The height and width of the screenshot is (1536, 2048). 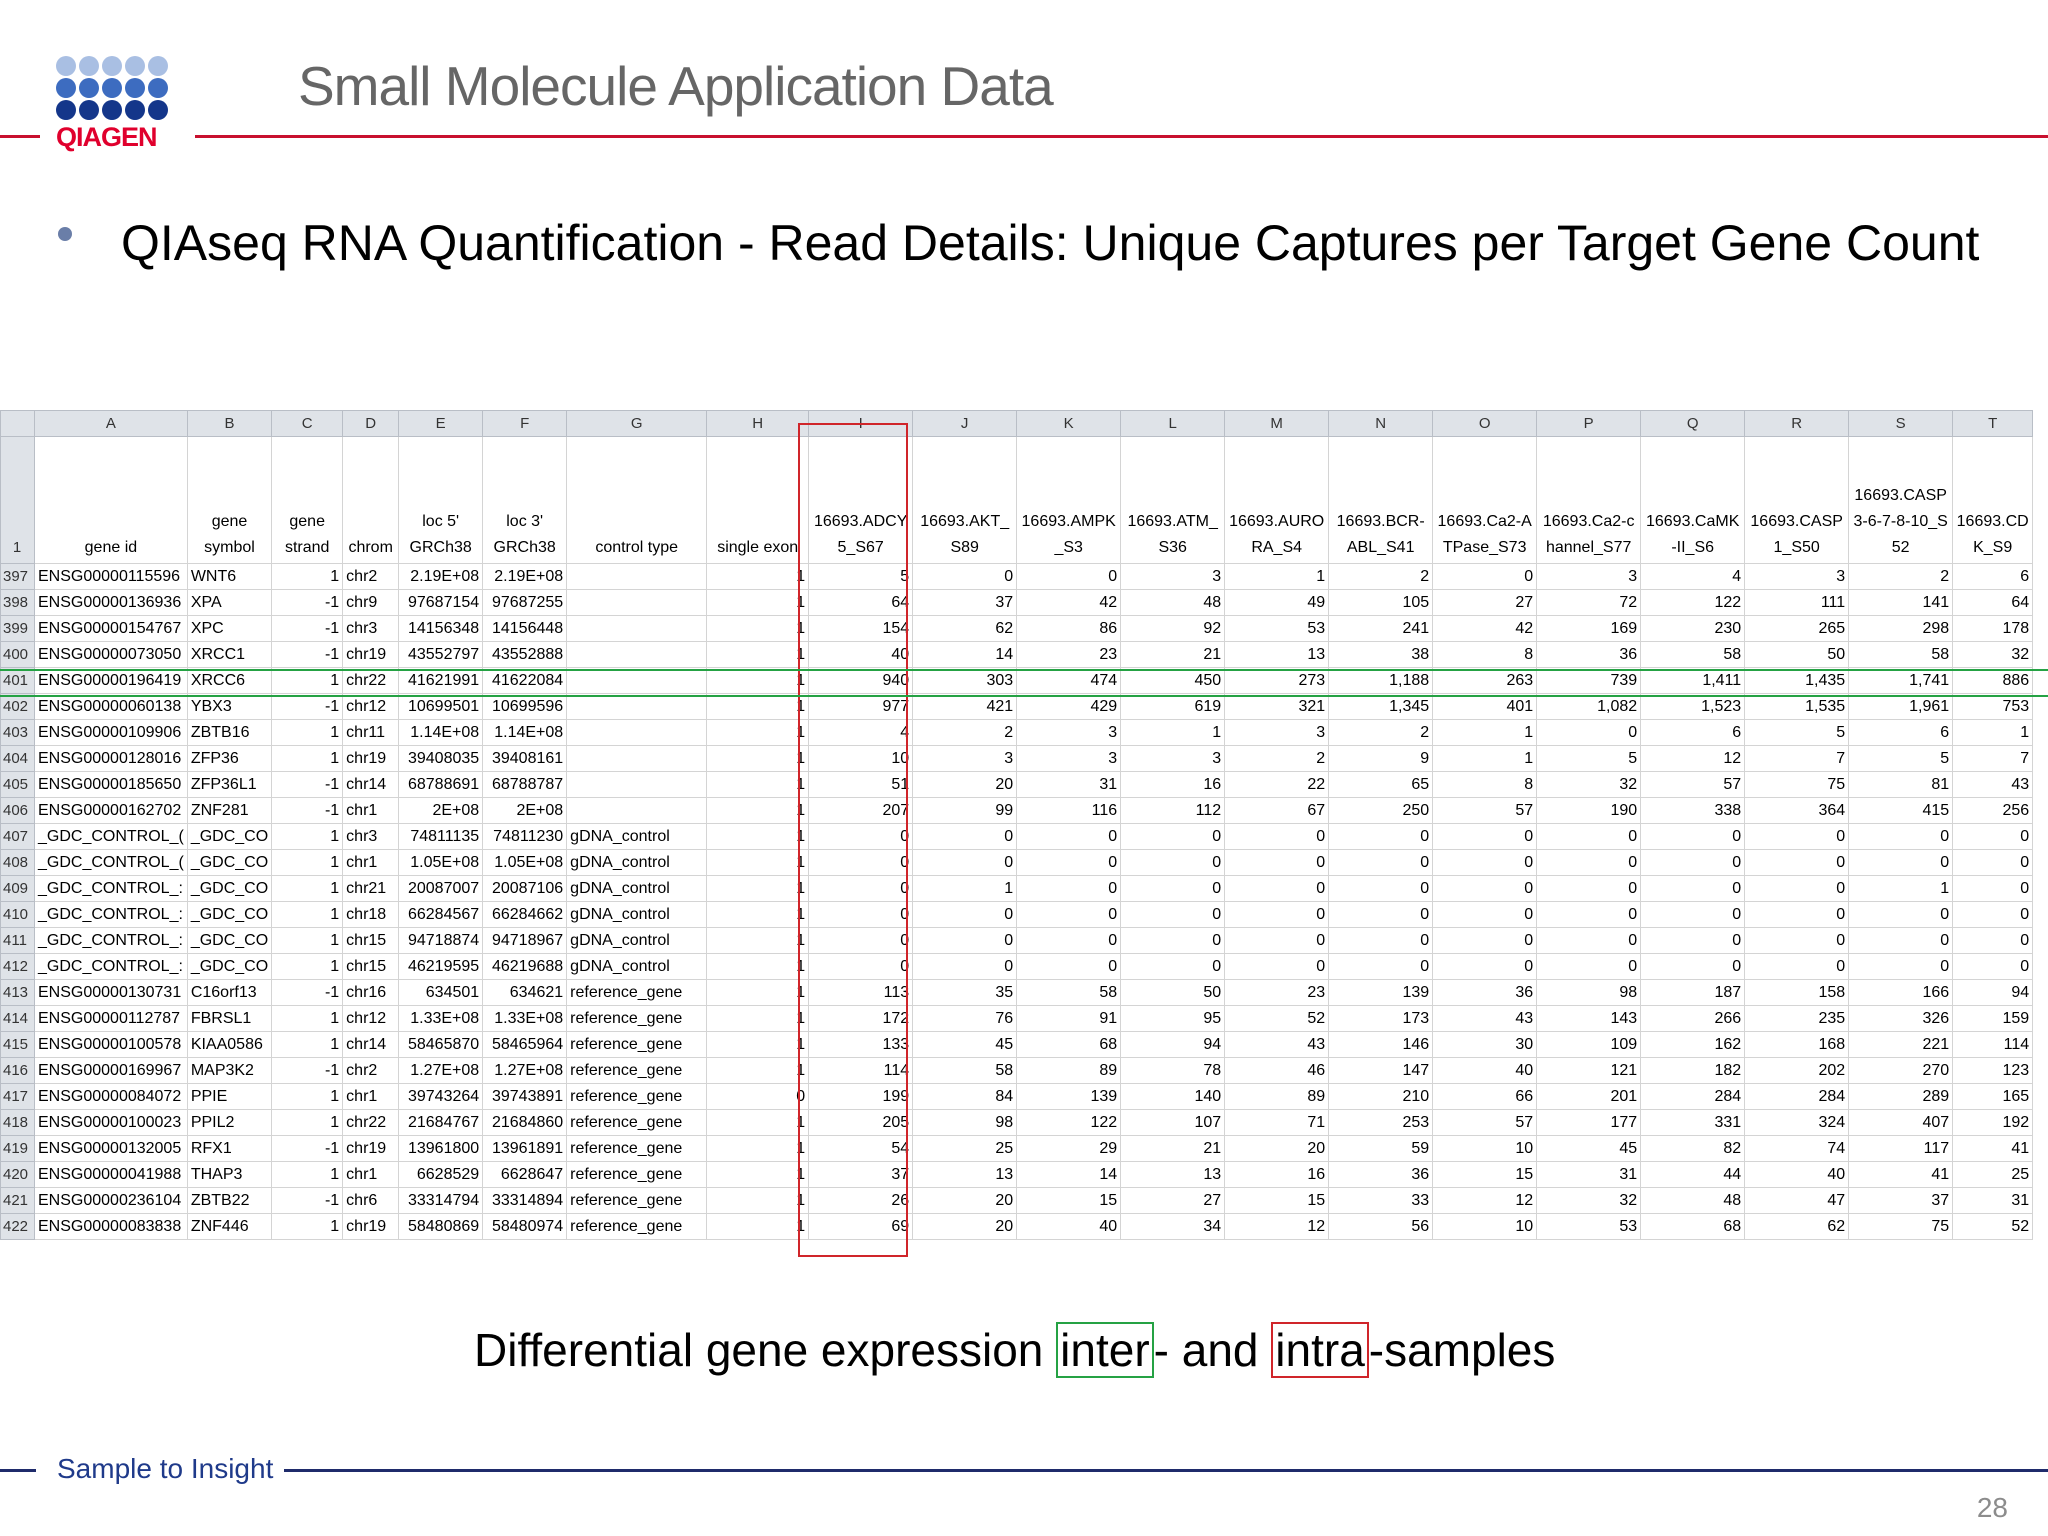 What do you see at coordinates (1901, 654) in the screenshot?
I see `table-cell: 58` at bounding box center [1901, 654].